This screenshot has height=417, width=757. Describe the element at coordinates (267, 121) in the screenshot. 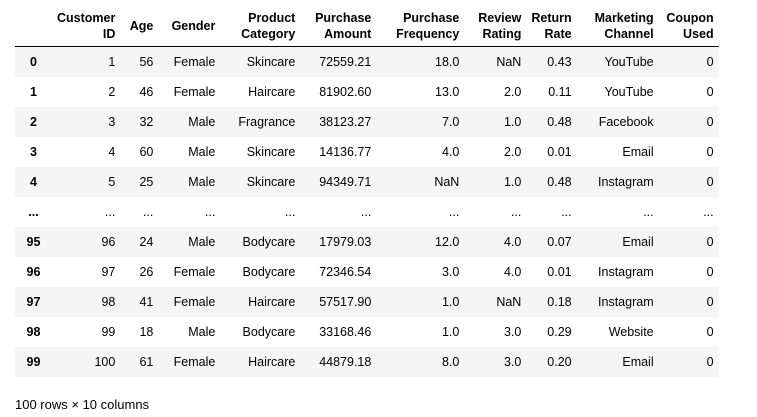

I see `cell-product-category: Fragrance` at that location.